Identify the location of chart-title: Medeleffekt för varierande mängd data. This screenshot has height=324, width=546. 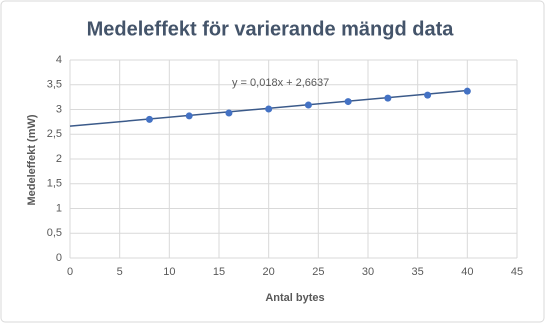
(271, 29).